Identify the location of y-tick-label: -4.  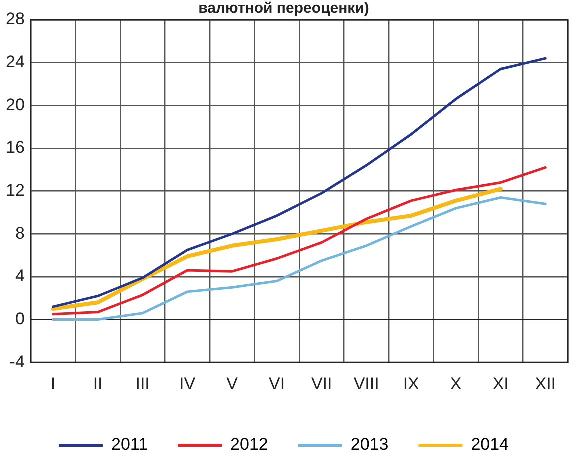
(17, 362).